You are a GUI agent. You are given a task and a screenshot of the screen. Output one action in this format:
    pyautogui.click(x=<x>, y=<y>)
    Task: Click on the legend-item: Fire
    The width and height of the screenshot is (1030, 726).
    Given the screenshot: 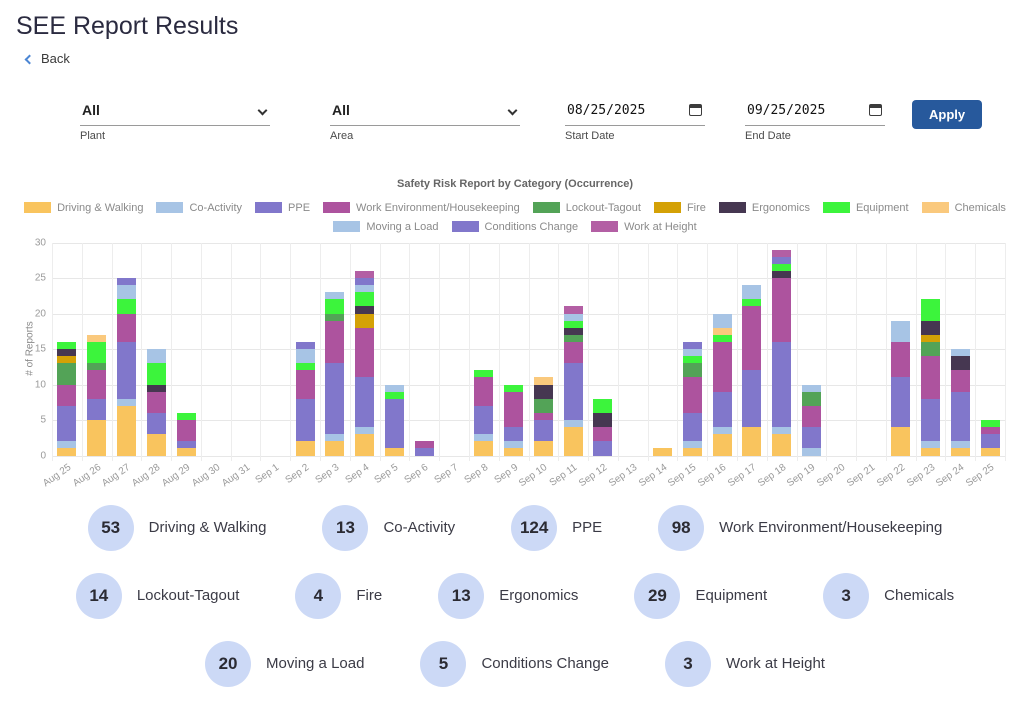 What is the action you would take?
    pyautogui.click(x=679, y=208)
    